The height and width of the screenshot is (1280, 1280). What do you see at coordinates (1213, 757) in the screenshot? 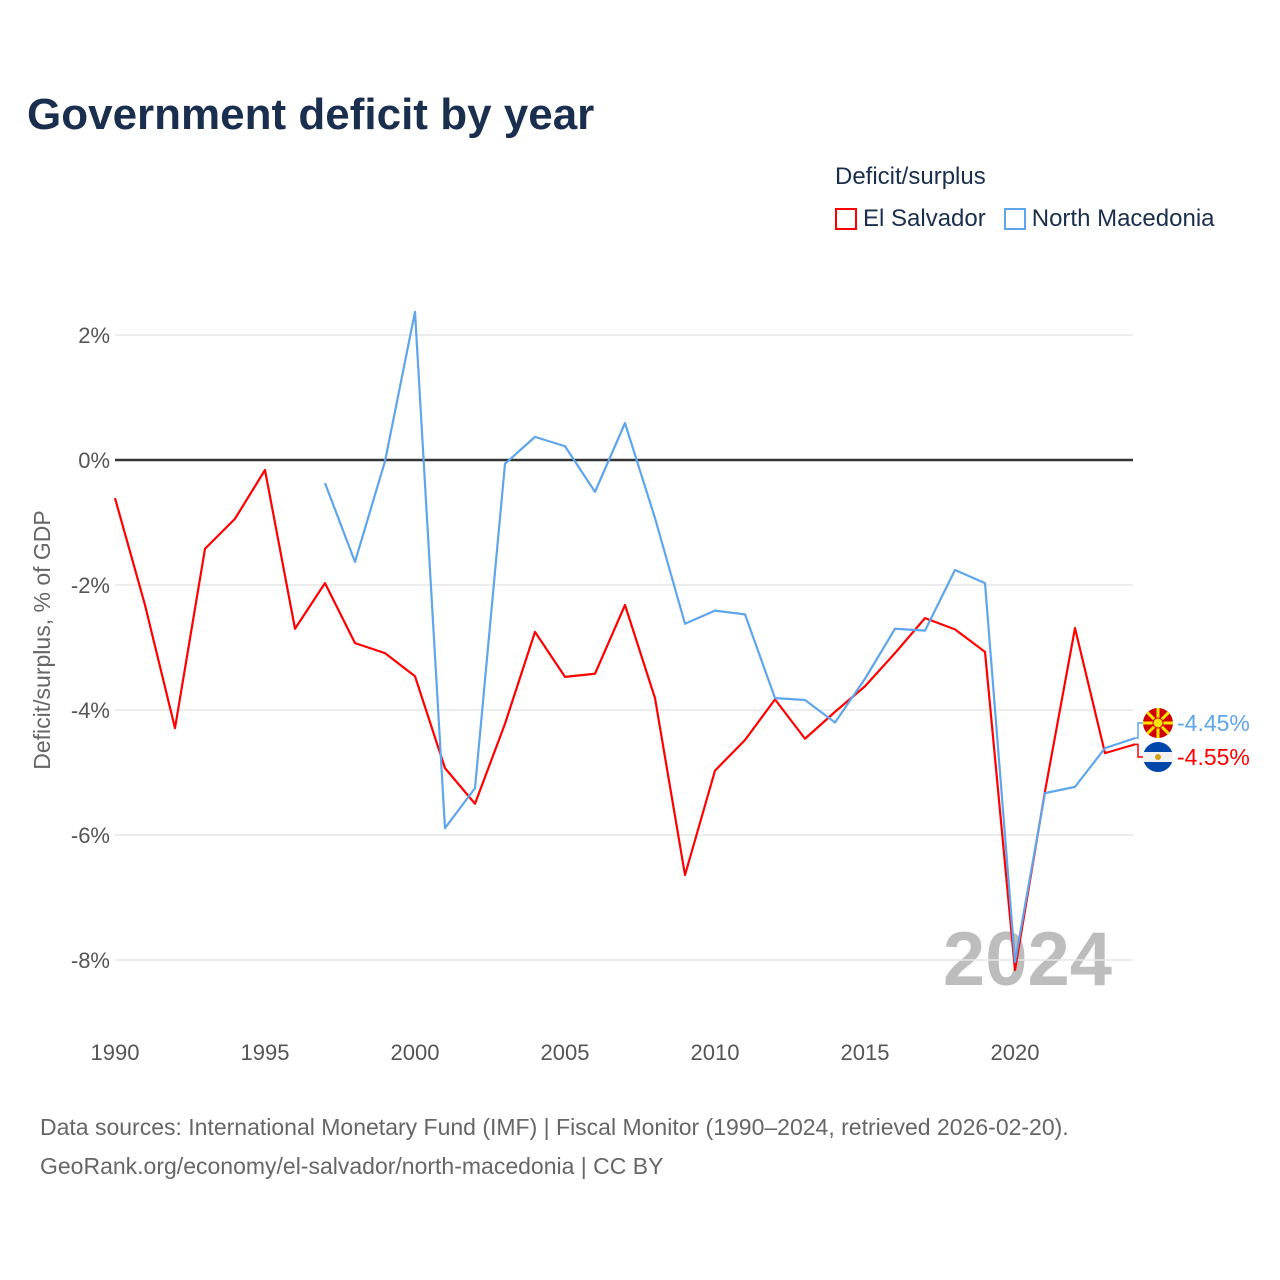
I see `end-value-label: -4.55%` at bounding box center [1213, 757].